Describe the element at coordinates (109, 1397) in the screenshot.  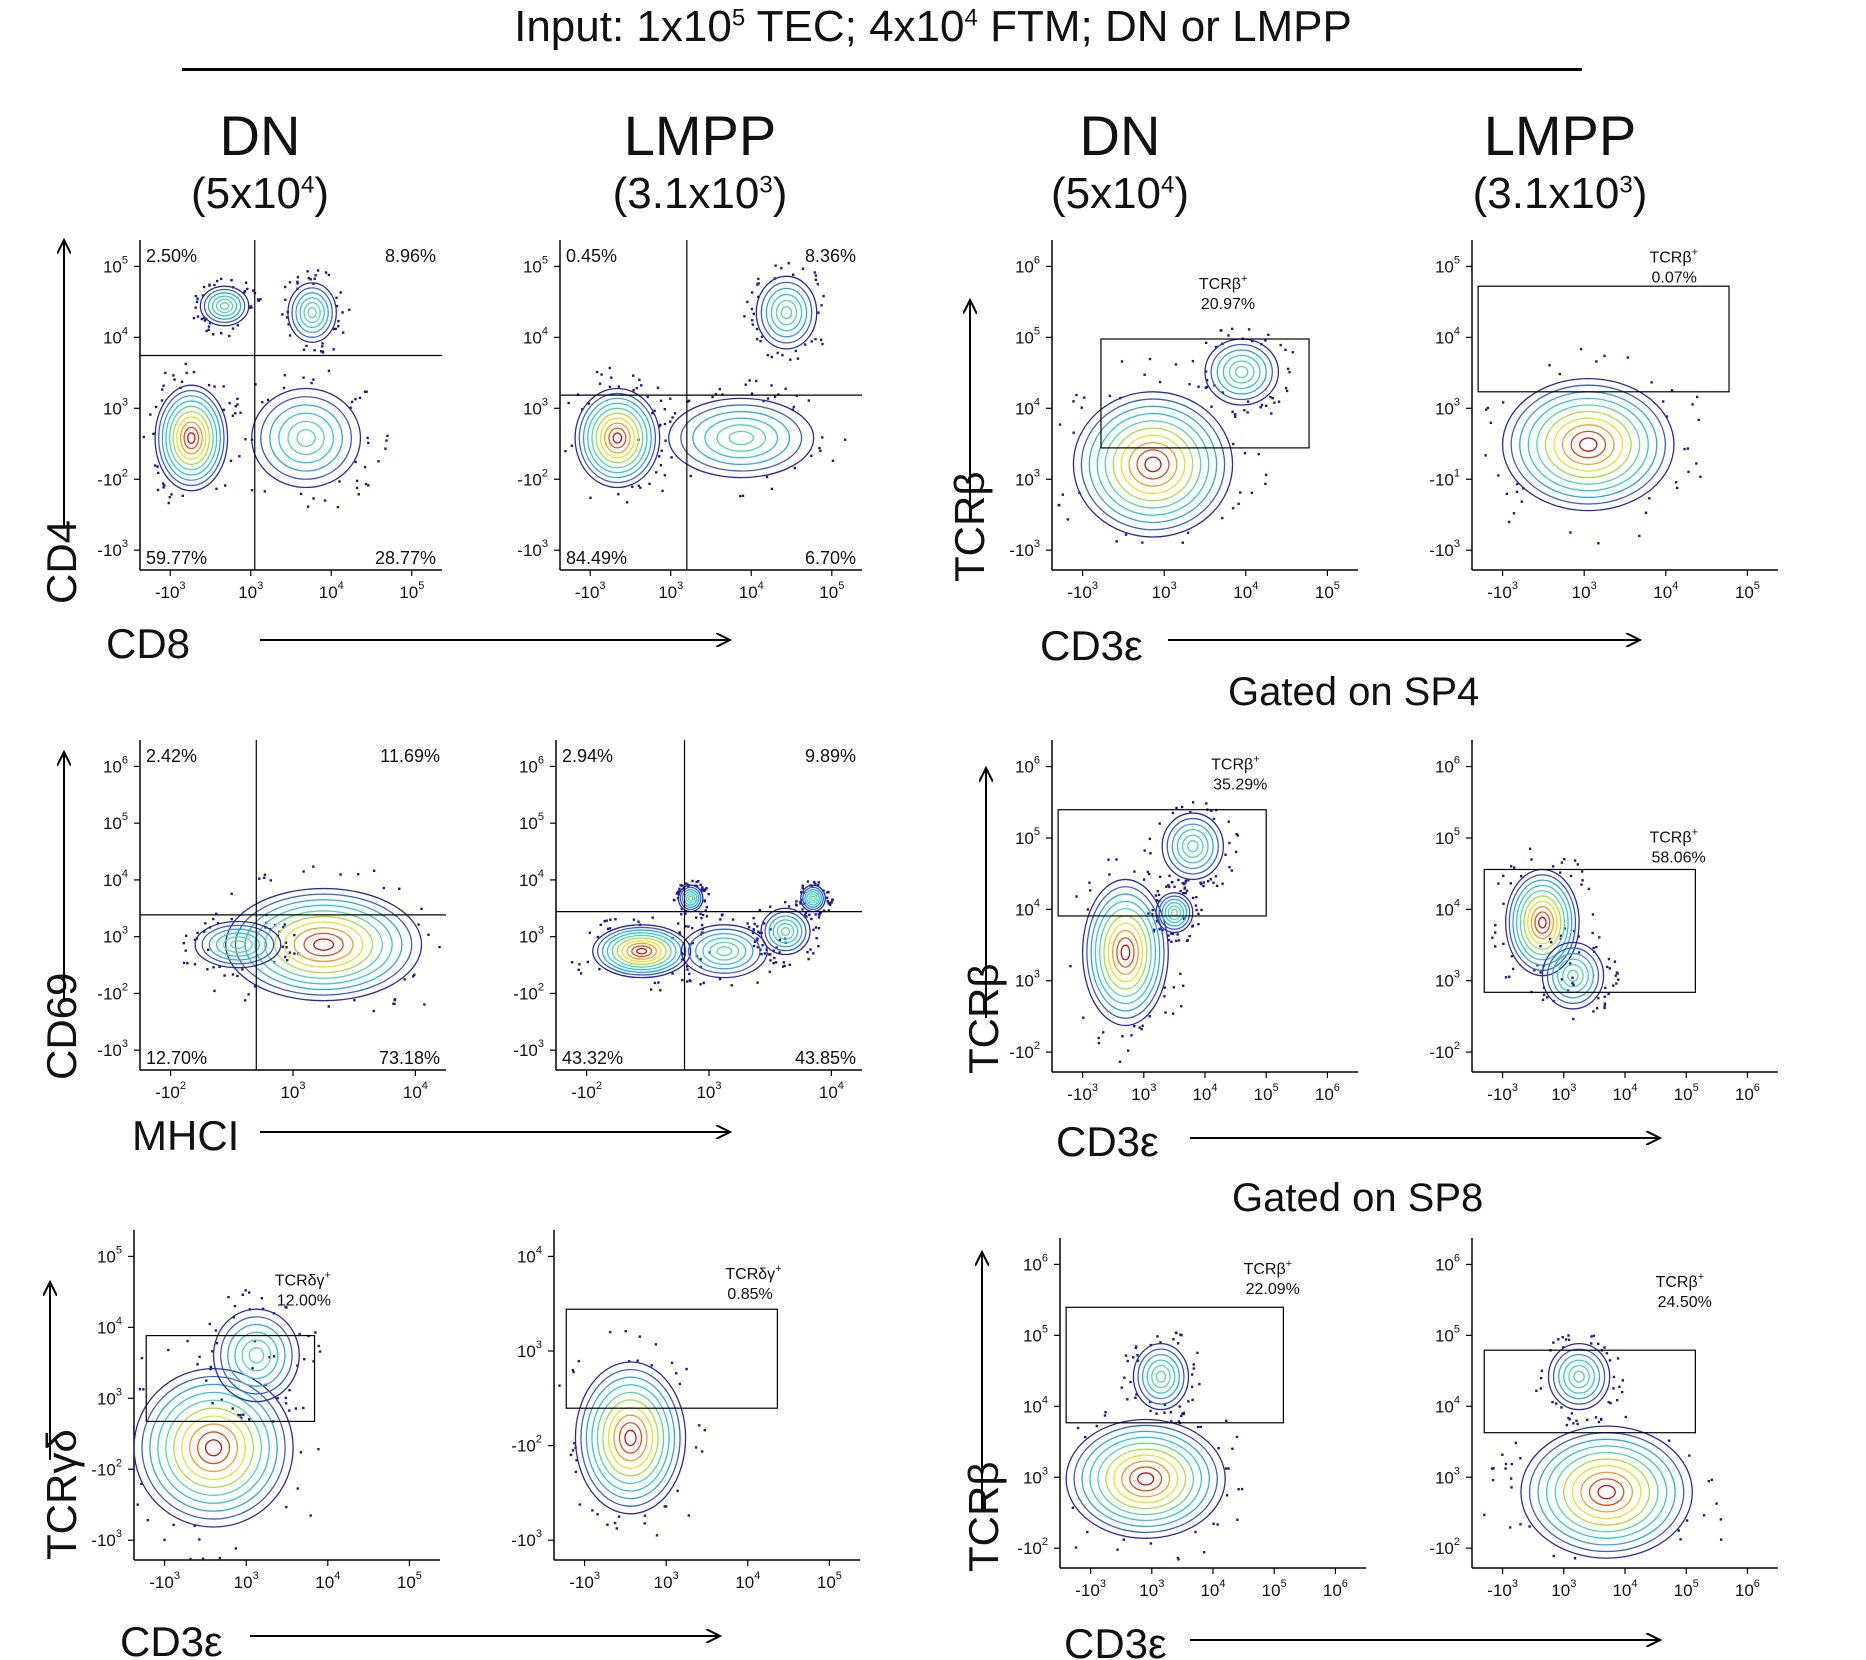
I see `y-tick-label: 103` at that location.